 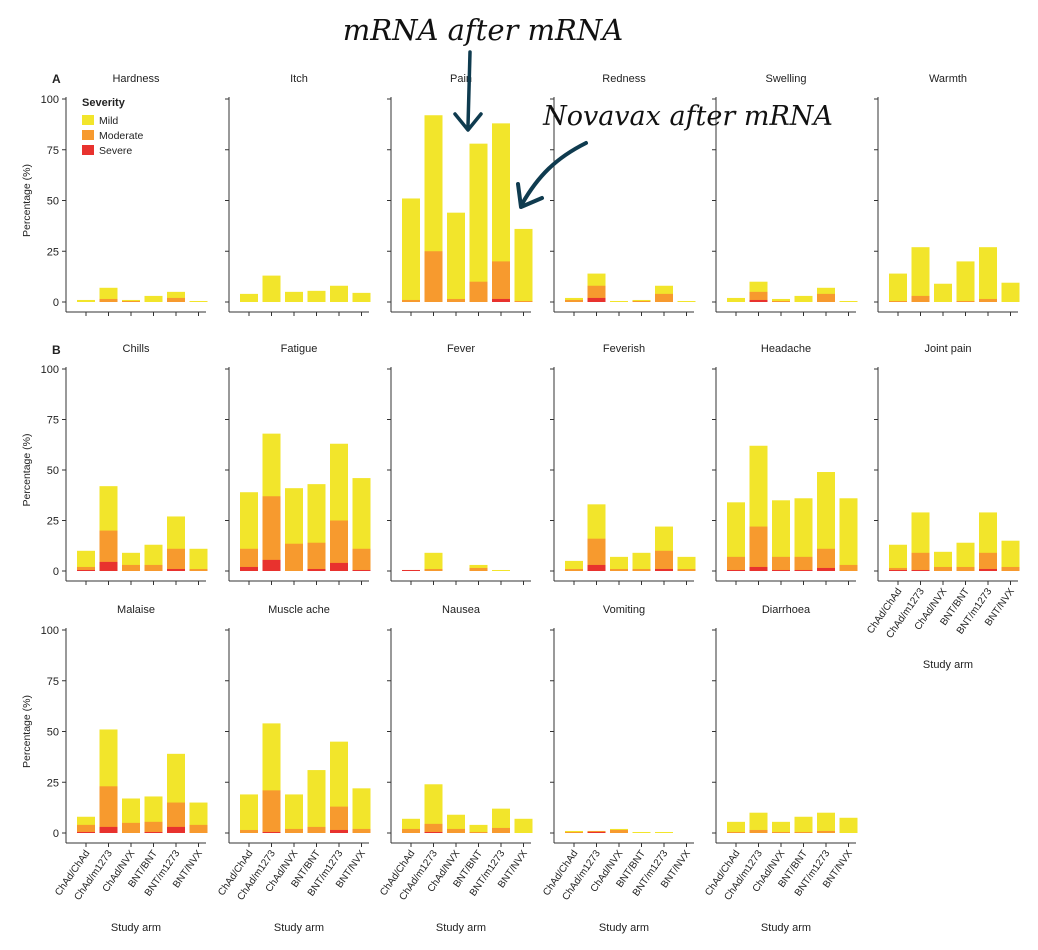 What do you see at coordinates (108, 121) in the screenshot?
I see `legend-label-mild: Mild` at bounding box center [108, 121].